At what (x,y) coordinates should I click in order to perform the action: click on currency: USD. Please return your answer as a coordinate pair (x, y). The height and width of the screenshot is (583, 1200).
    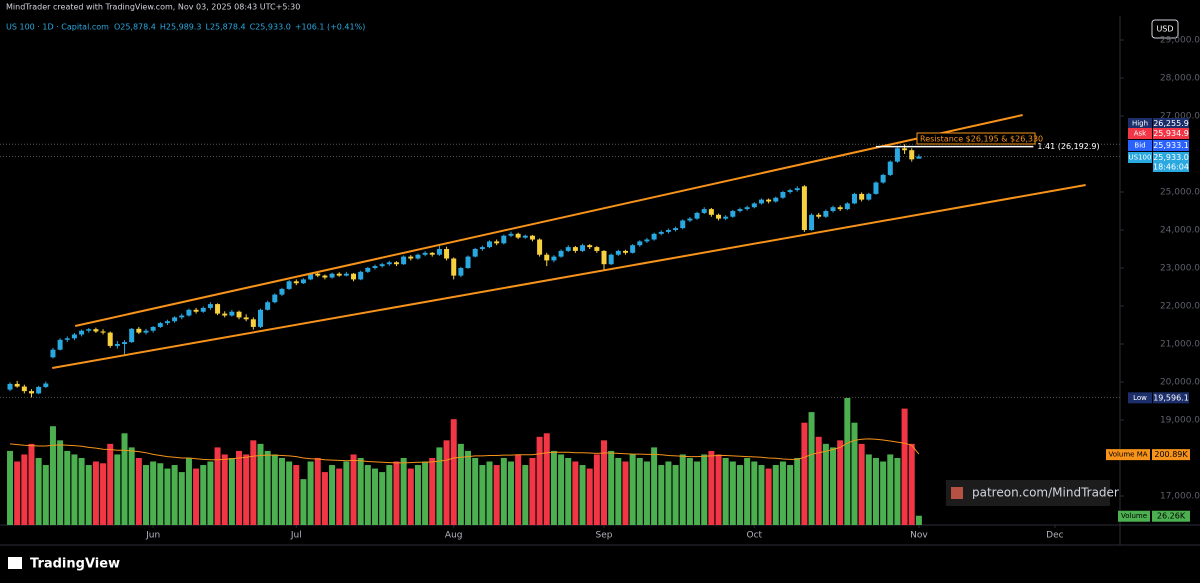
    Looking at the image, I should click on (1164, 29).